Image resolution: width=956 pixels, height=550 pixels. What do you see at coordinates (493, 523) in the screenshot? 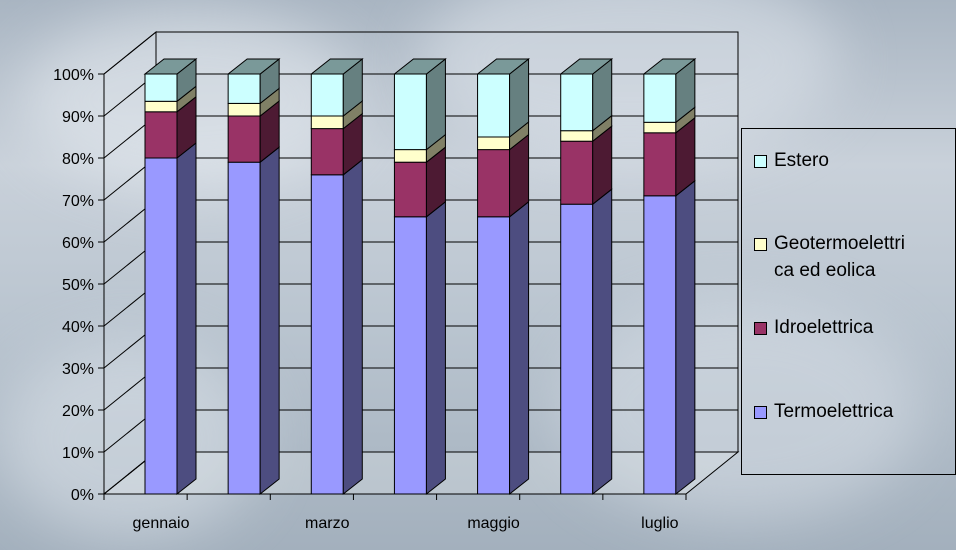
I see `x-tick-label: maggio` at bounding box center [493, 523].